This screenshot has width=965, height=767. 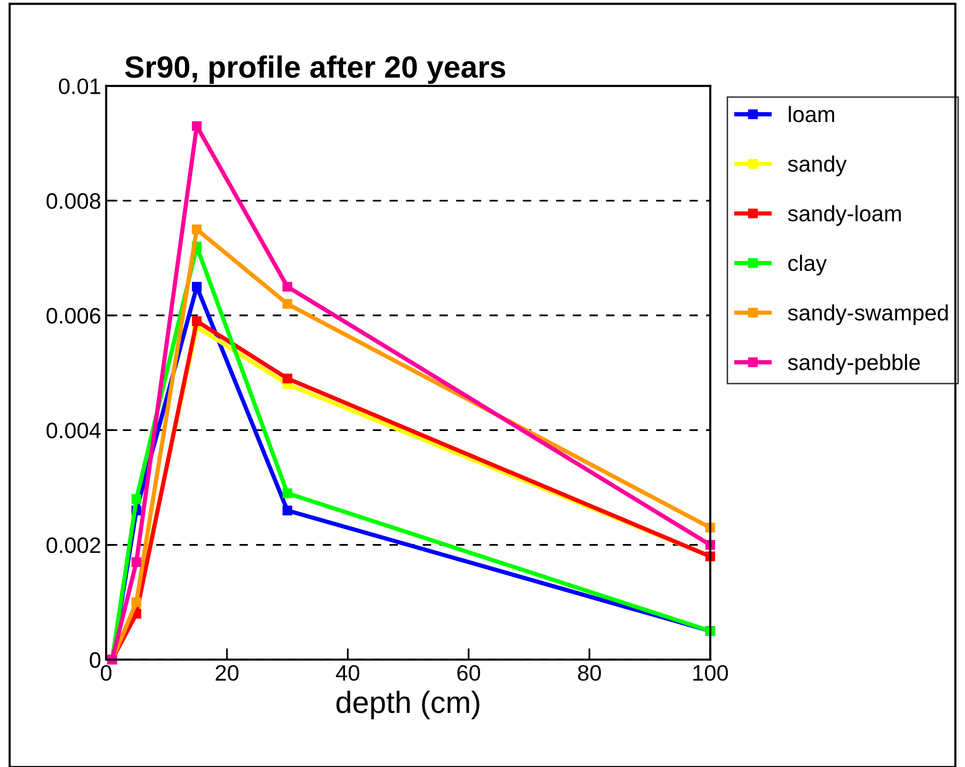 What do you see at coordinates (710, 673) in the screenshot?
I see `x-tick-label: 100` at bounding box center [710, 673].